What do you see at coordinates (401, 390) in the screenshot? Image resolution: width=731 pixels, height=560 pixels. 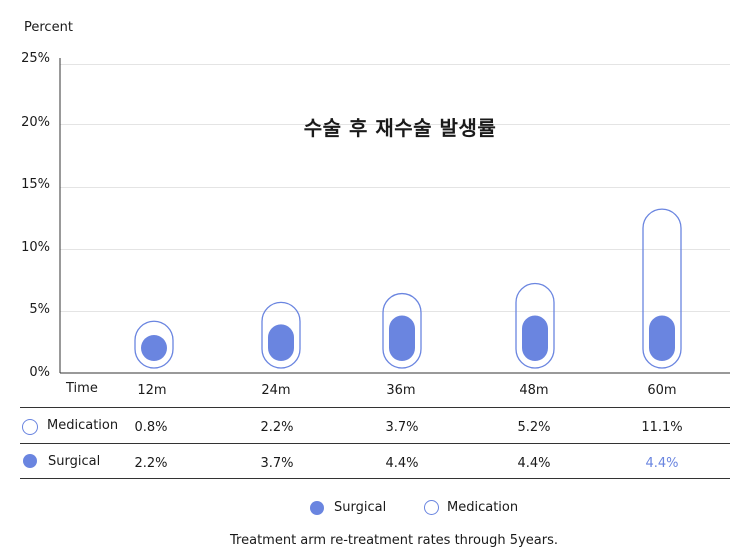 I see `x-tick-label: 36m` at bounding box center [401, 390].